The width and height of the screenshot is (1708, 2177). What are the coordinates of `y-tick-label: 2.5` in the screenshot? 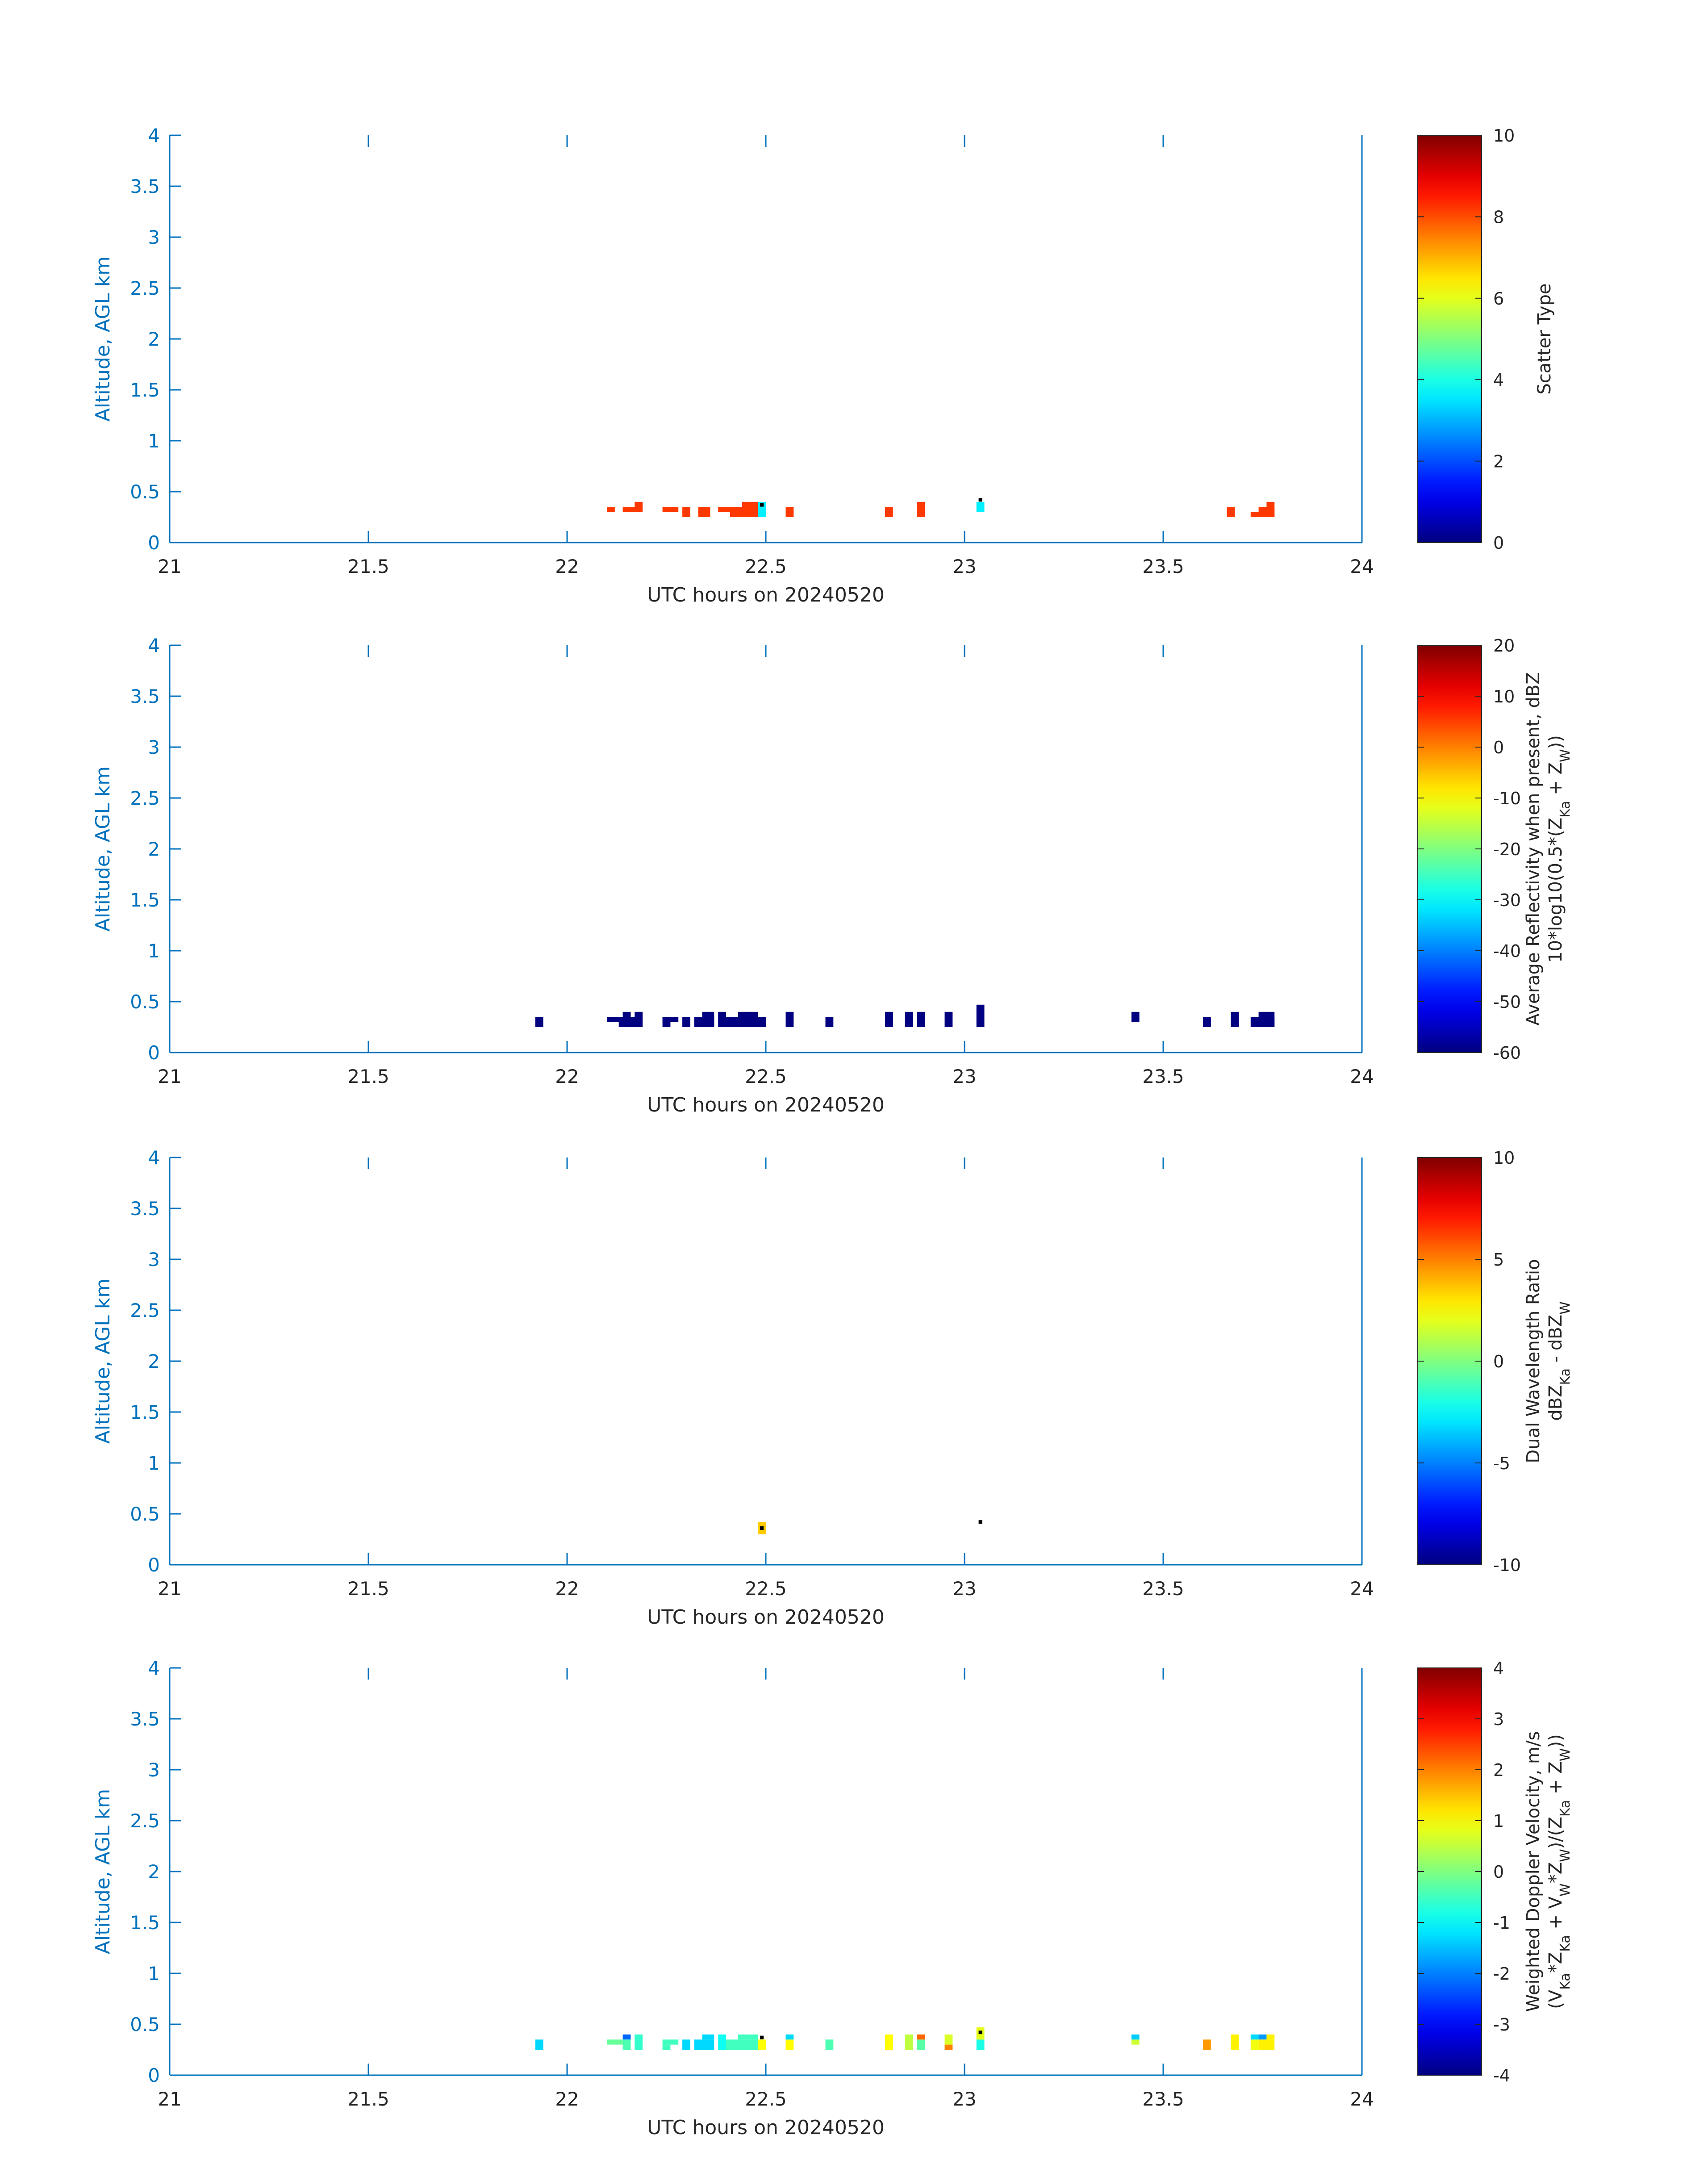 It's located at (145, 288).